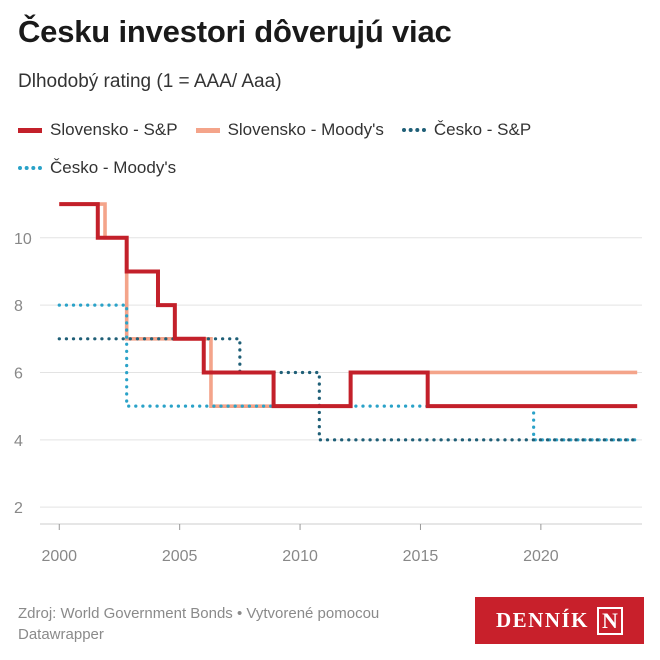  Describe the element at coordinates (421, 556) in the screenshot. I see `x-tick-label-2015: 2015` at that location.